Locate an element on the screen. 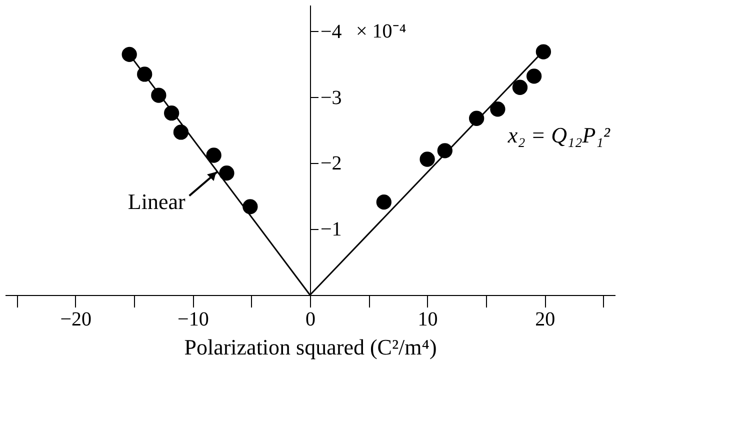 Image resolution: width=731 pixels, height=425 pixels. y-tick-label: −1 is located at coordinates (331, 229).